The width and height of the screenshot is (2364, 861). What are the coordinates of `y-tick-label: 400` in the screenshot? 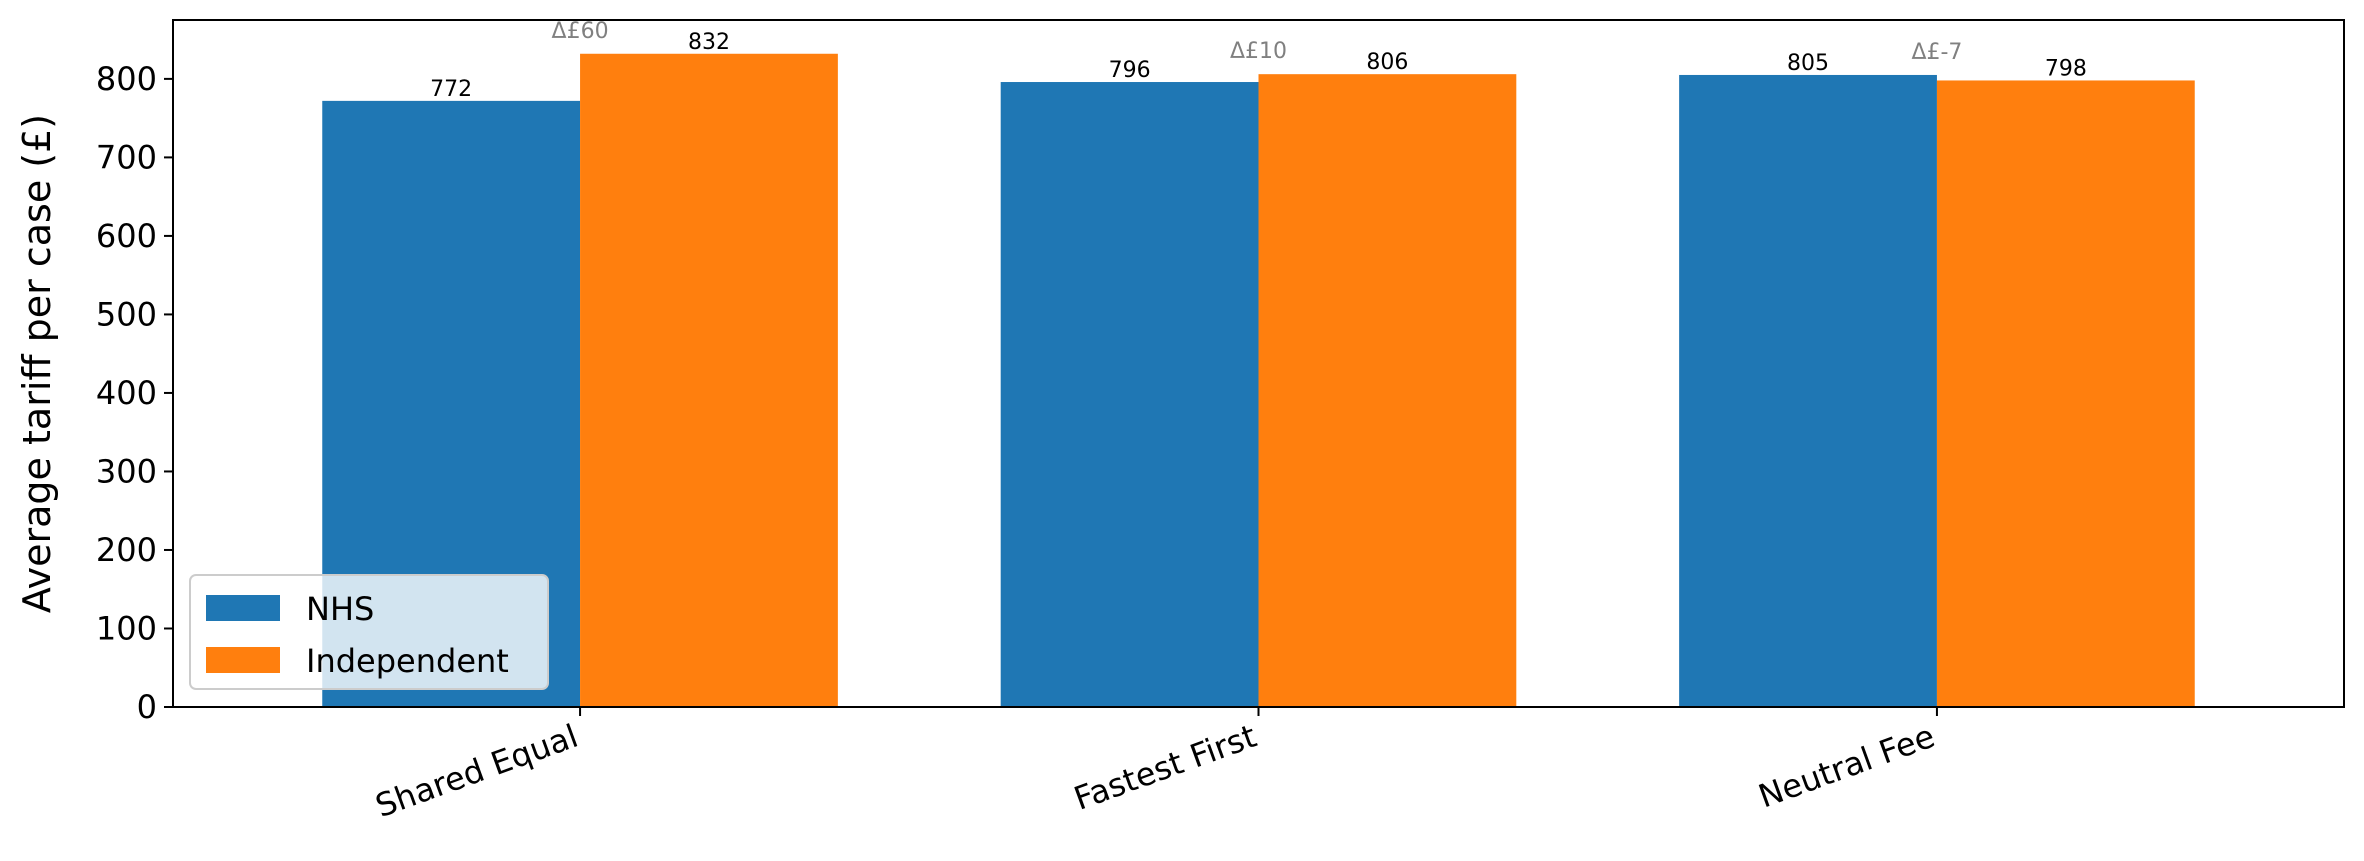 It's located at (126, 393).